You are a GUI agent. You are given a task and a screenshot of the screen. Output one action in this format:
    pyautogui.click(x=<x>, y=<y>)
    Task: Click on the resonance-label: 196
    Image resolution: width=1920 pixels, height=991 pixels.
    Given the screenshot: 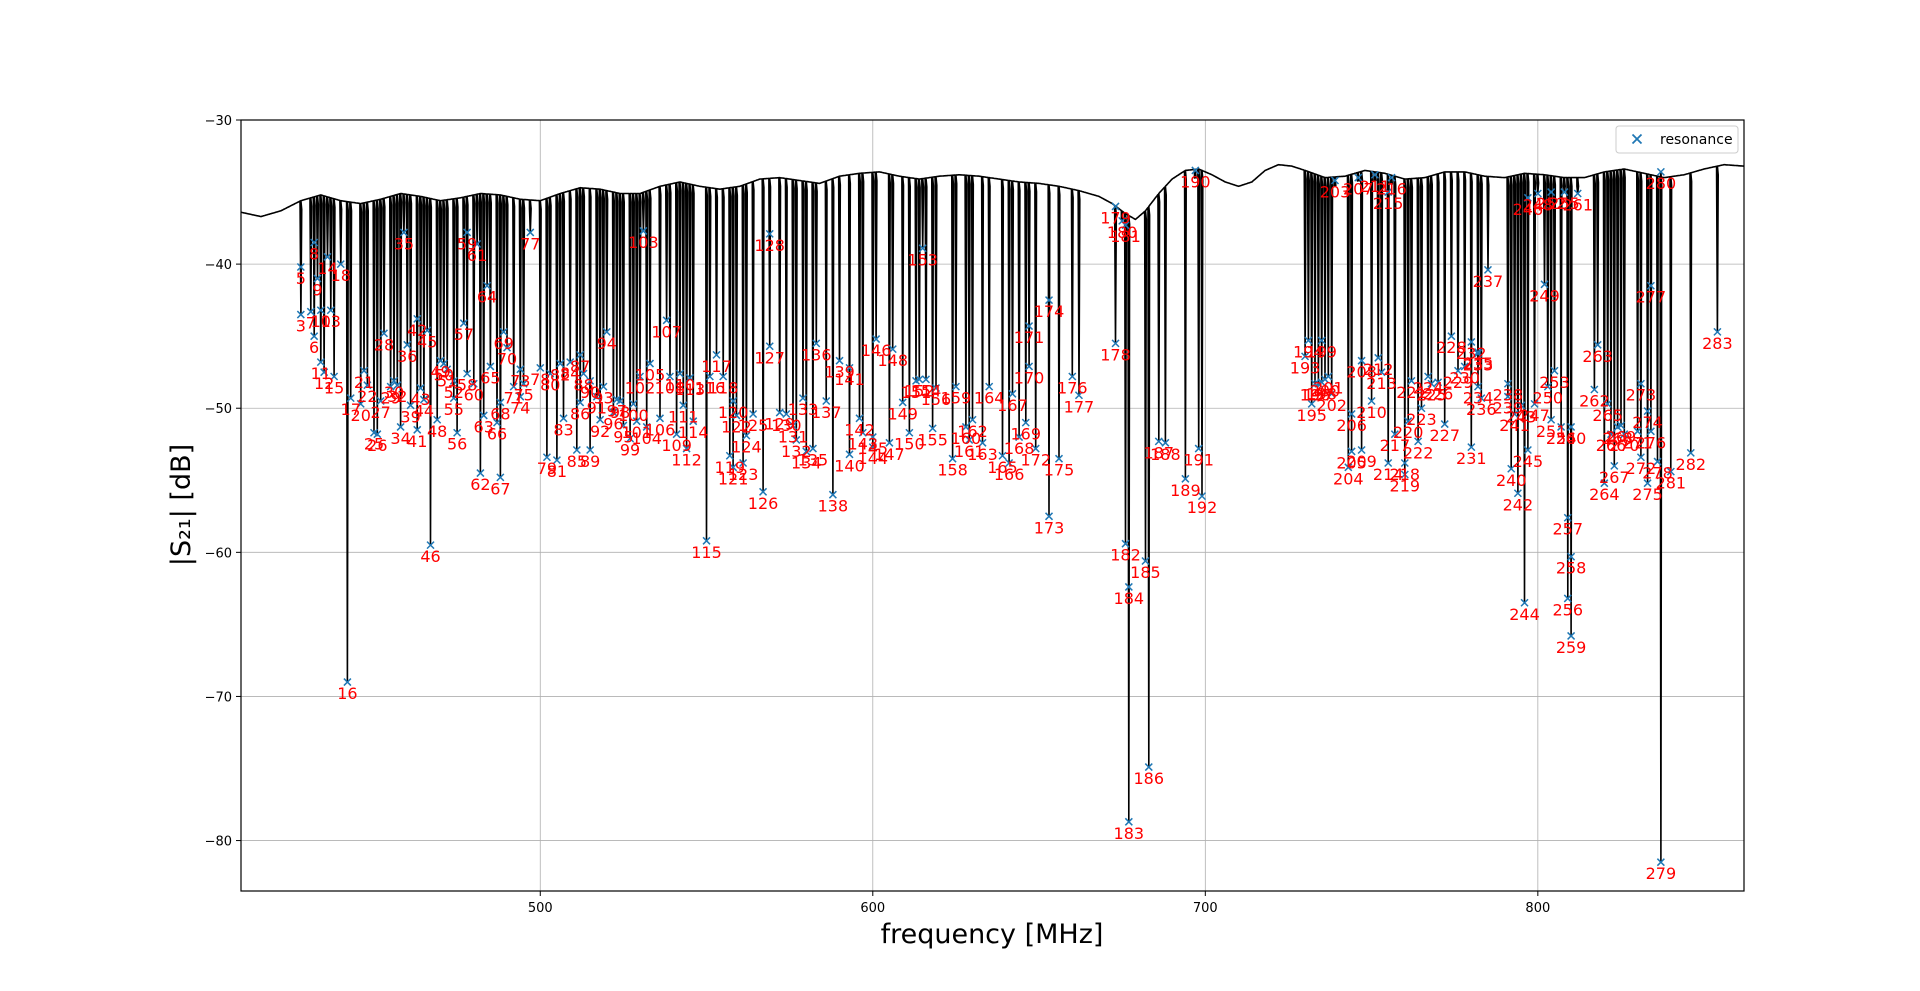 What is the action you would take?
    pyautogui.click(x=1315, y=395)
    